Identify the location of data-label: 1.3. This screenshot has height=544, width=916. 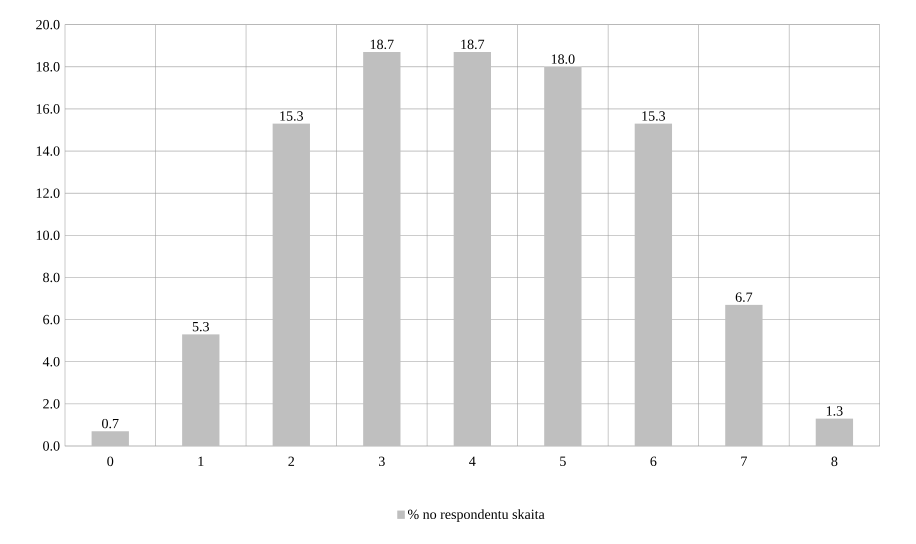
(834, 411).